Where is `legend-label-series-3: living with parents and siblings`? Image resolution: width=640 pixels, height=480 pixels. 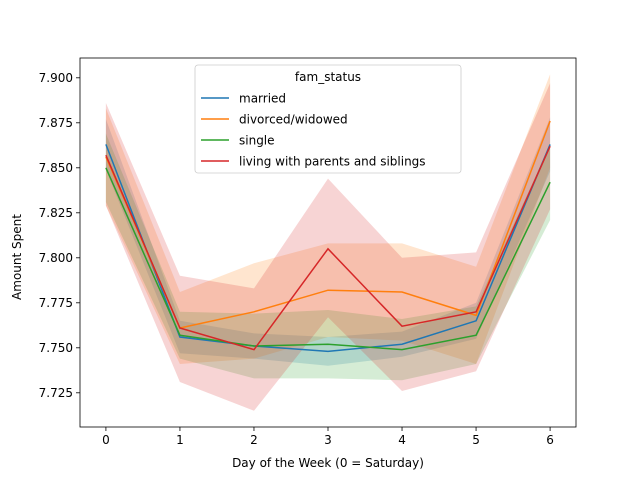 legend-label-series-3: living with parents and siblings is located at coordinates (332, 161).